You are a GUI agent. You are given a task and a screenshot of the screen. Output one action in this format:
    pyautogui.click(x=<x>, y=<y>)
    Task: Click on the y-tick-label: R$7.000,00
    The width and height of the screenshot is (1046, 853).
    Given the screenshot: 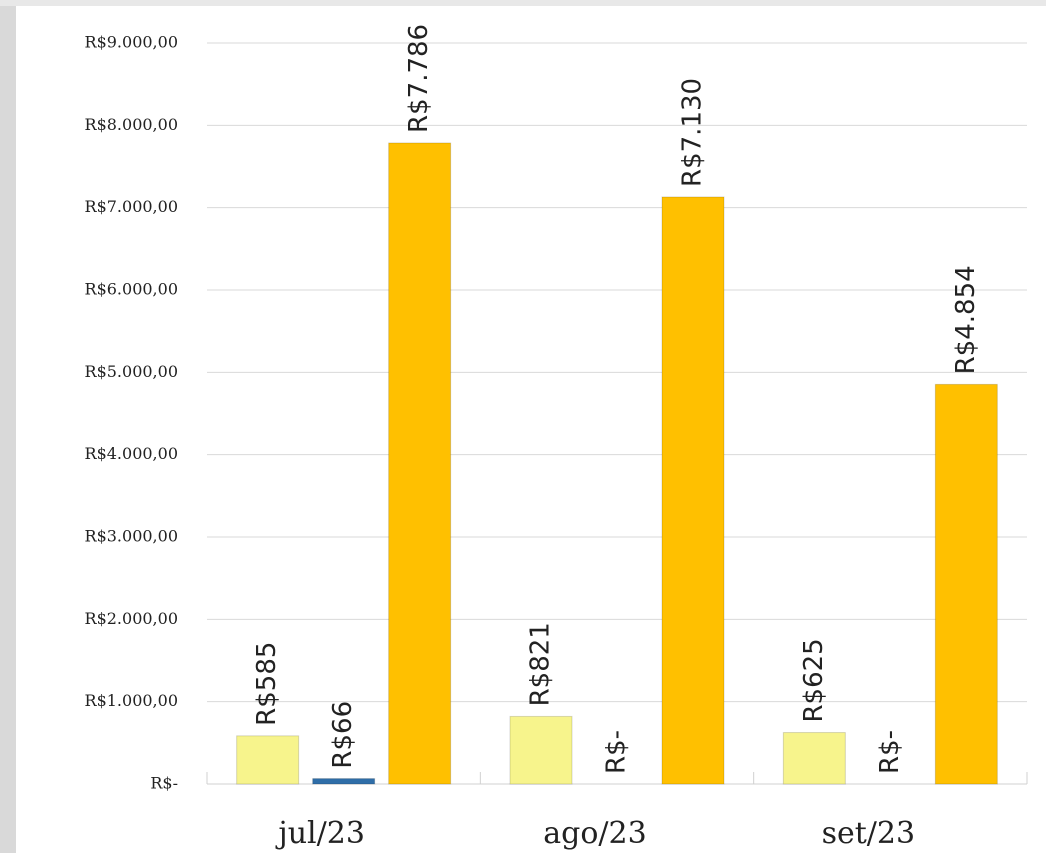 What is the action you would take?
    pyautogui.click(x=131, y=206)
    